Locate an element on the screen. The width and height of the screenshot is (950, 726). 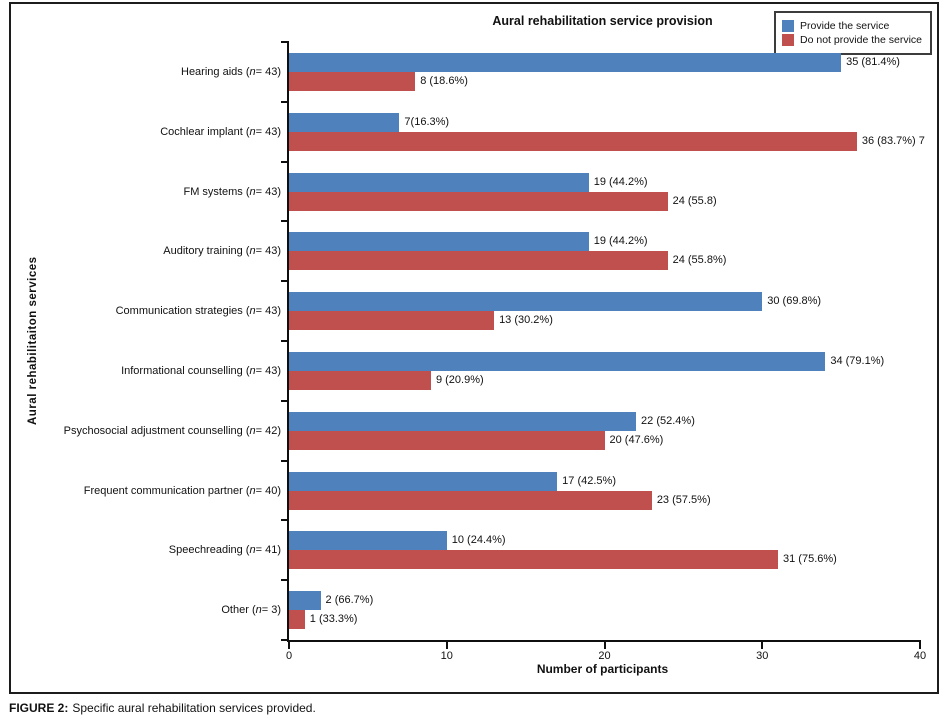
bar-value-label: 13 (30.2%) is located at coordinates (526, 320).